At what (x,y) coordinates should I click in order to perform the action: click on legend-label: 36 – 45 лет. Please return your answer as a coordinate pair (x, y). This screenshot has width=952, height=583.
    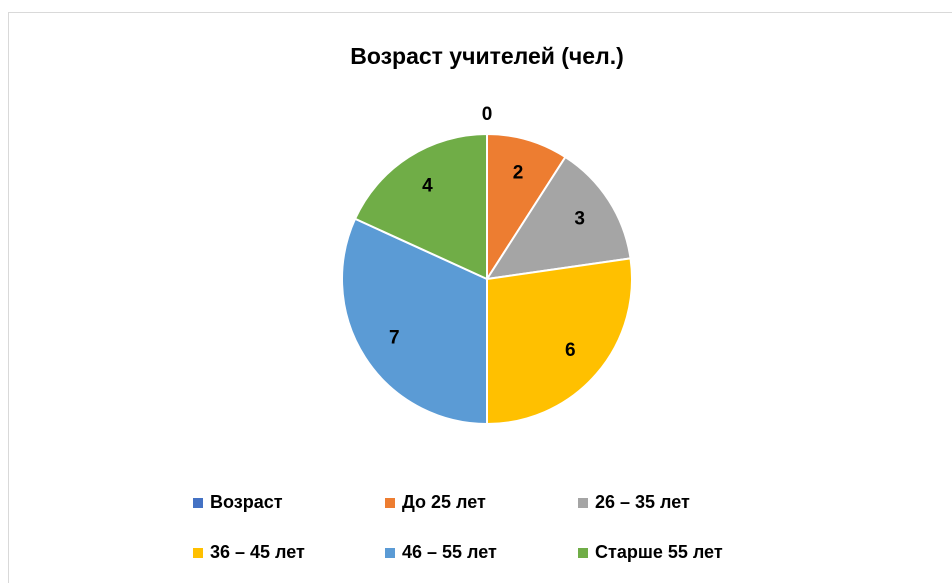
    Looking at the image, I should click on (257, 552).